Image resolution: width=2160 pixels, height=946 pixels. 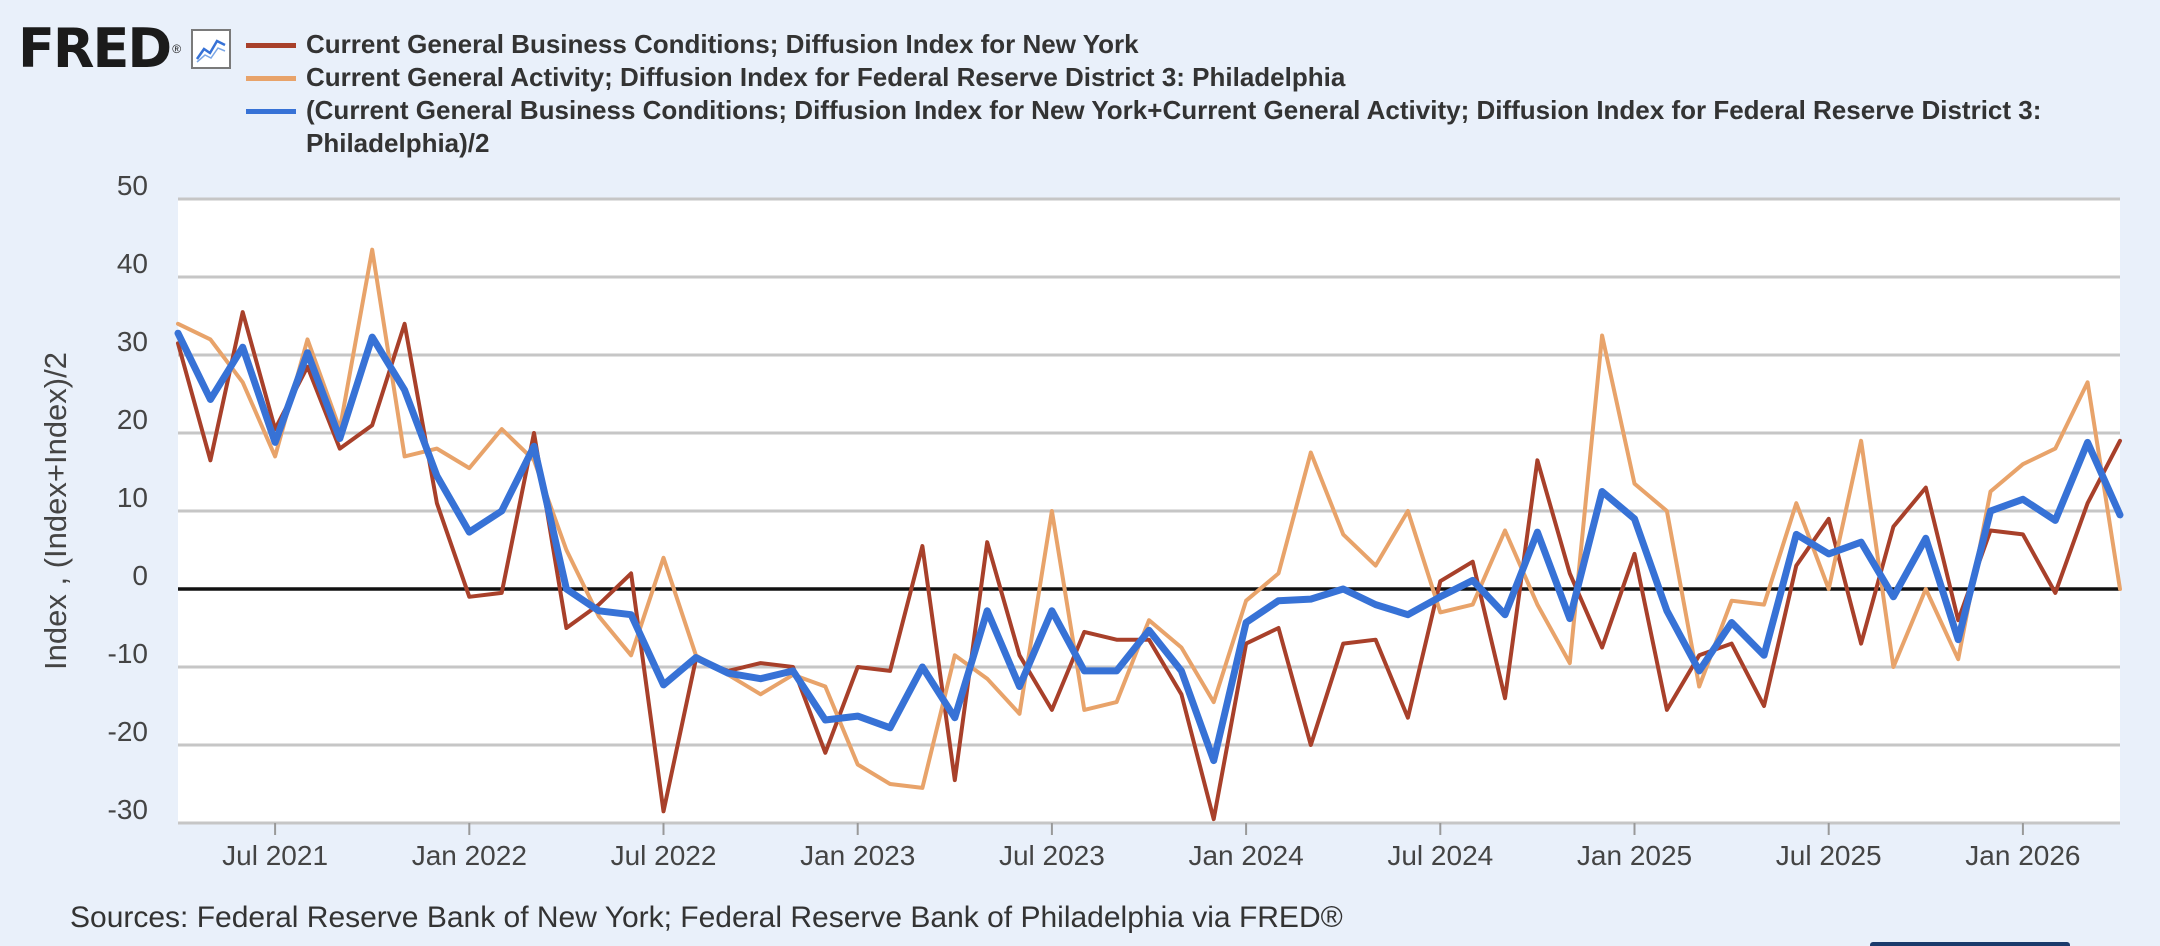 I want to click on y-axis-label: Index , (Index+Index)/2, so click(x=55, y=511).